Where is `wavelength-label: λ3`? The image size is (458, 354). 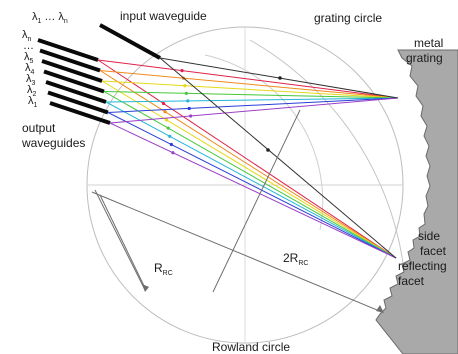
wavelength-label: λ3 is located at coordinates (31, 80).